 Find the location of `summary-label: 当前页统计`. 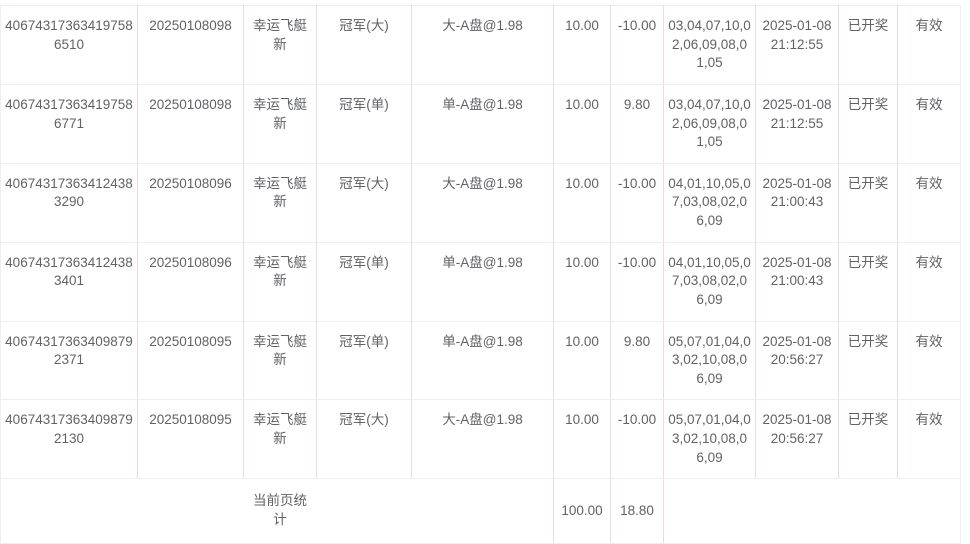

summary-label: 当前页统计 is located at coordinates (280, 511).